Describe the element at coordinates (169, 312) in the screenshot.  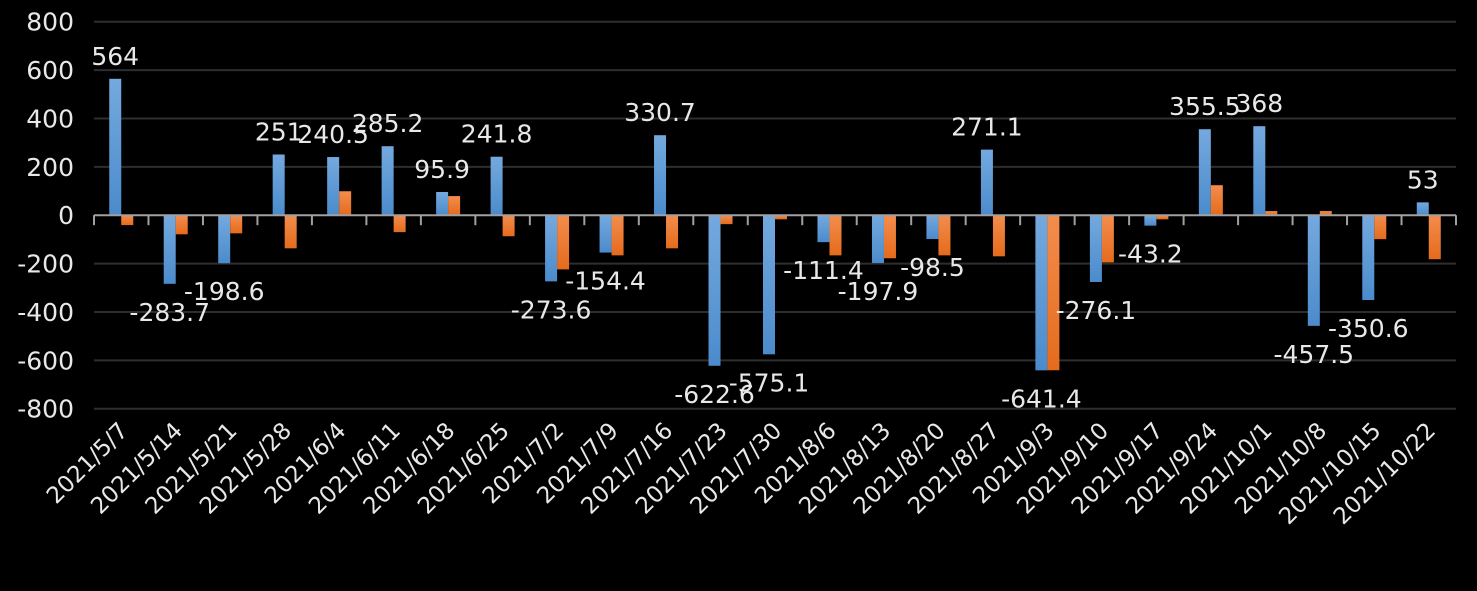
I see `data-label: -283.7` at that location.